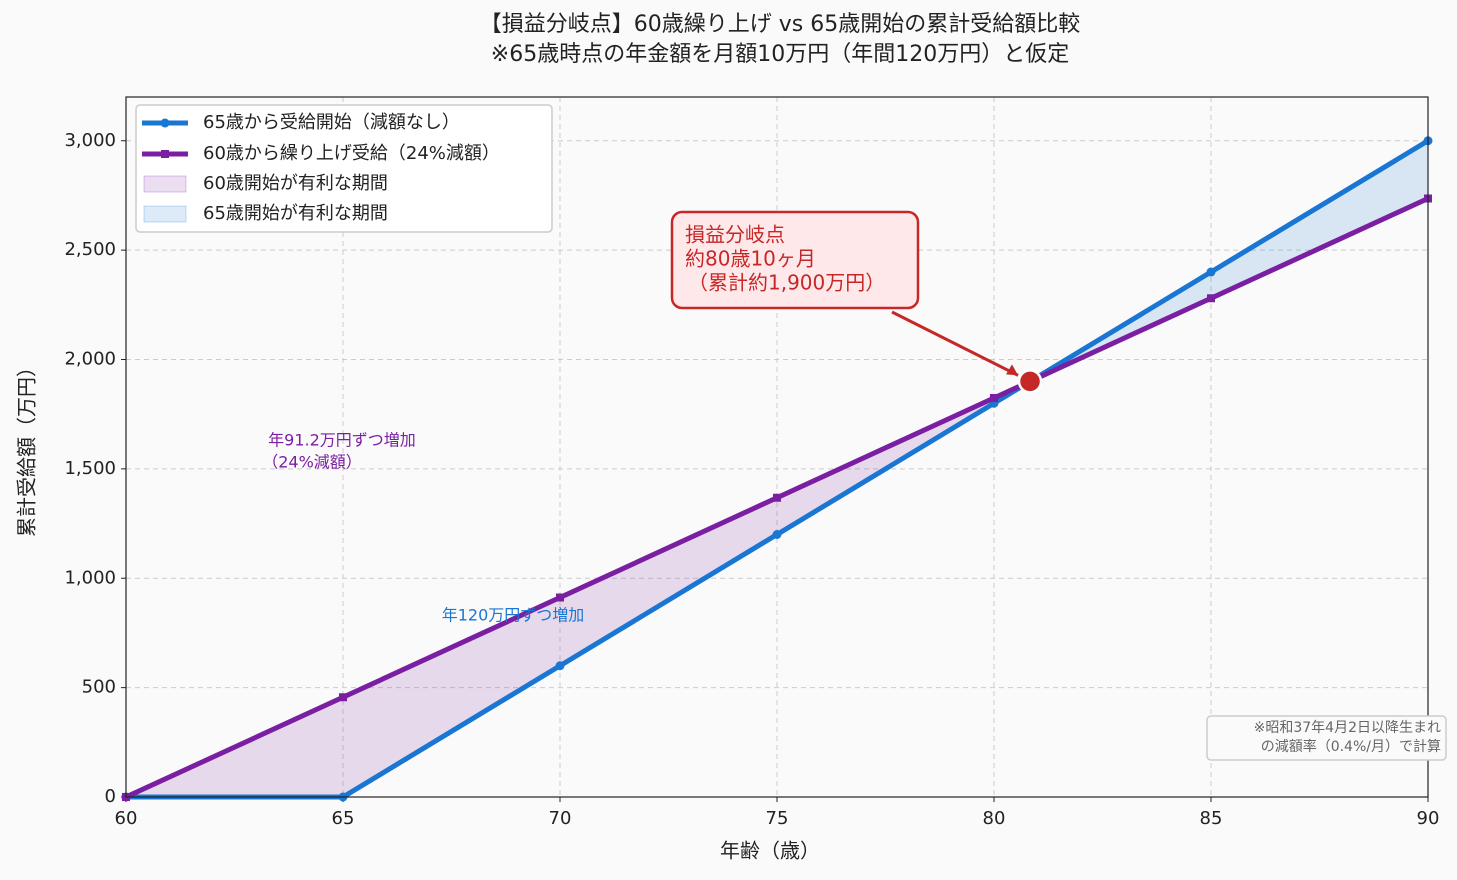  What do you see at coordinates (342, 440) in the screenshot?
I see `note-text: 年91.2万円ずつ増加` at bounding box center [342, 440].